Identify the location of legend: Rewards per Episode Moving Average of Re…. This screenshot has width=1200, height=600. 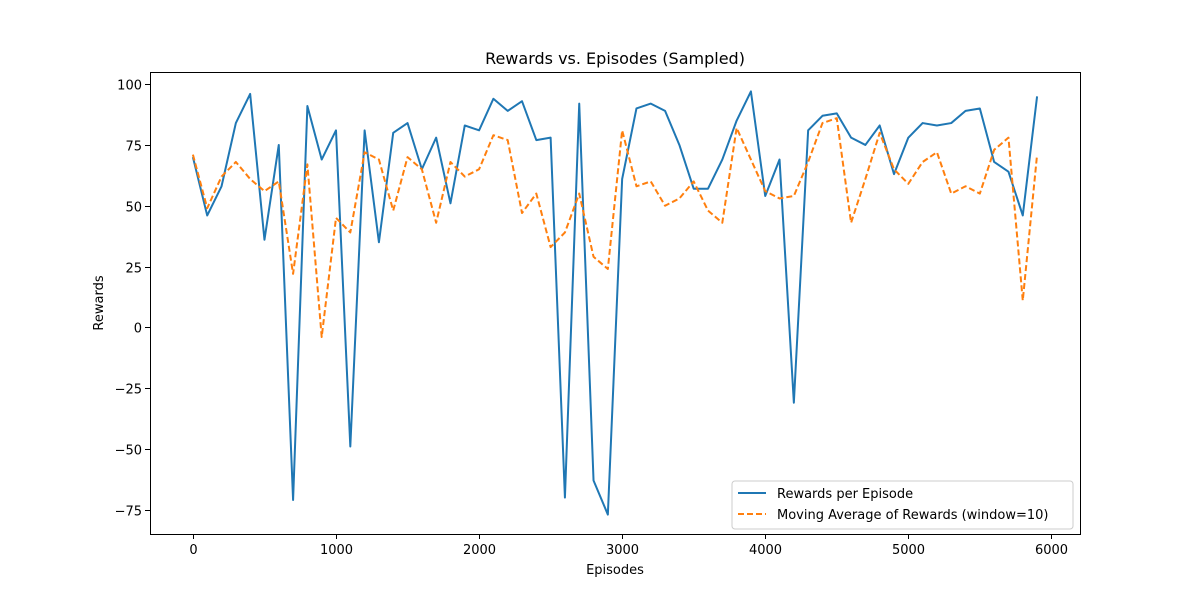
(902, 505).